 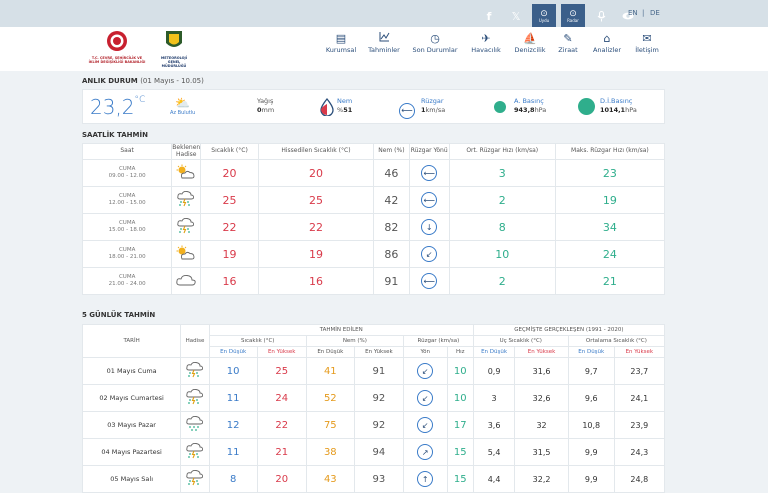 I want to click on nav-label: Ziraat, so click(x=568, y=50).